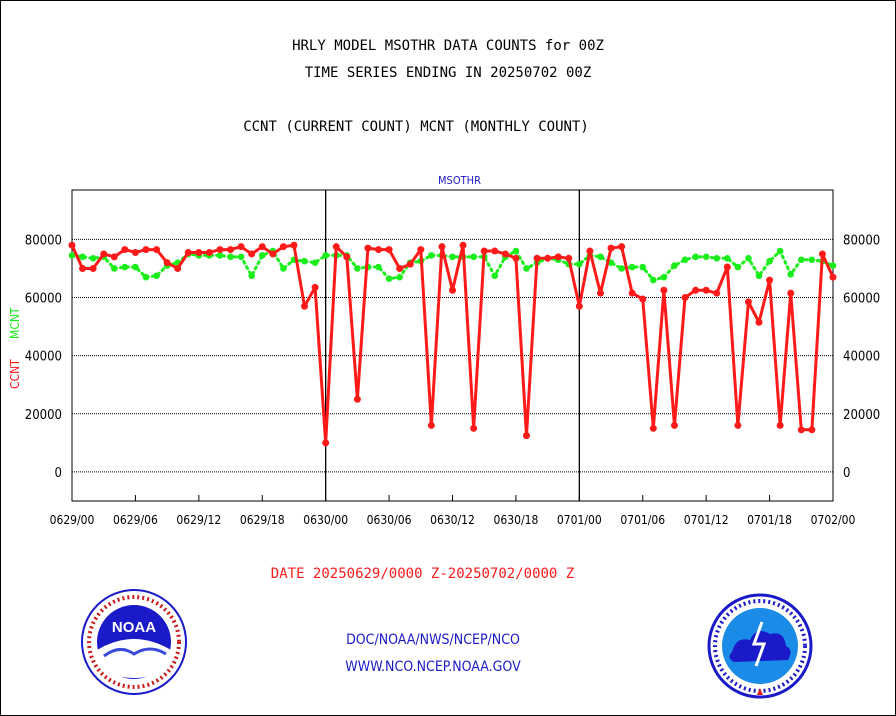  Describe the element at coordinates (43, 299) in the screenshot. I see `y-tick-label-left: 60000` at that location.